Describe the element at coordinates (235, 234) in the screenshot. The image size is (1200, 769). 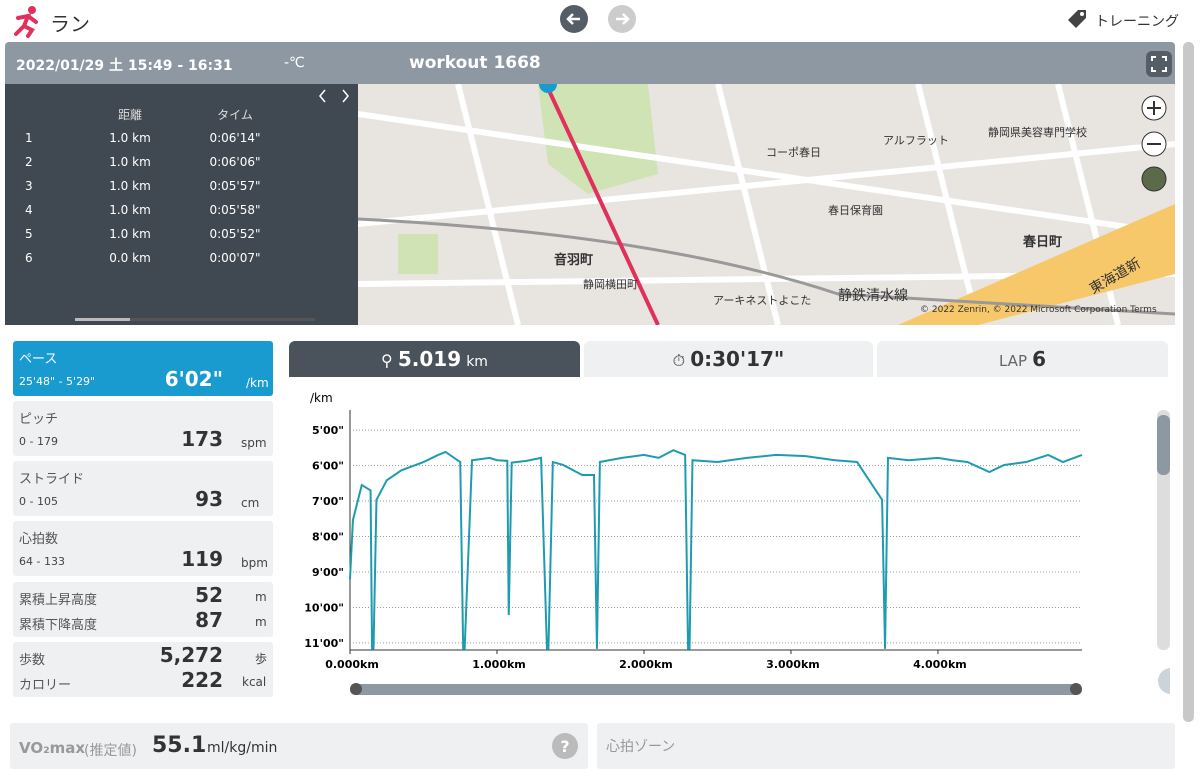
I see `lap-cell: 0:05'52"` at that location.